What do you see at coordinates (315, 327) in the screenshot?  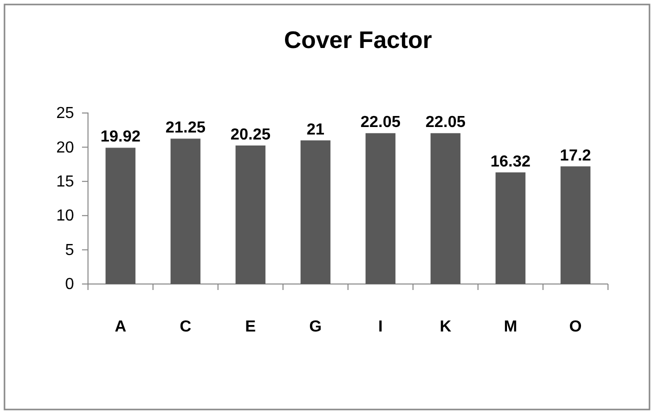 I see `x-tick-label: G` at bounding box center [315, 327].